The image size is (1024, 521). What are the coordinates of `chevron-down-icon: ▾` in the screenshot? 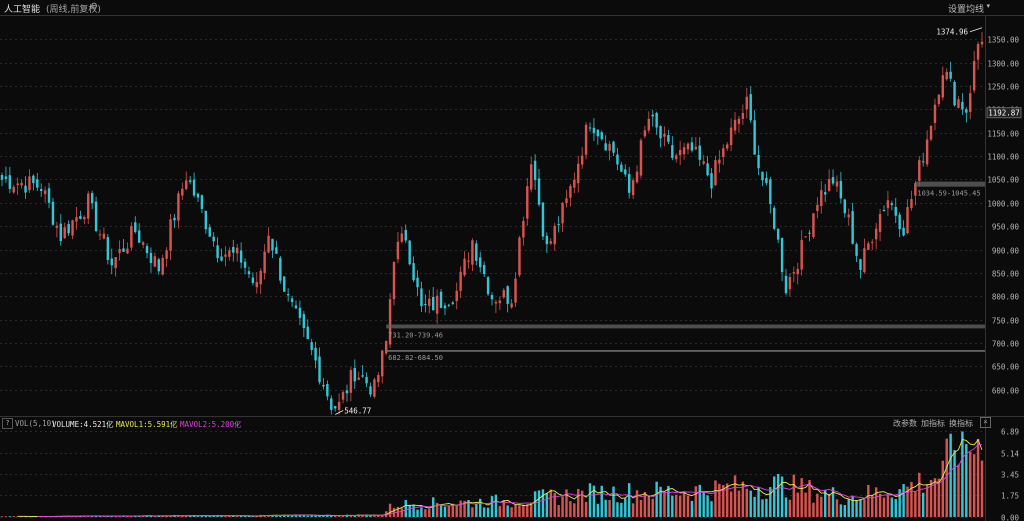 It's located at (988, 6).